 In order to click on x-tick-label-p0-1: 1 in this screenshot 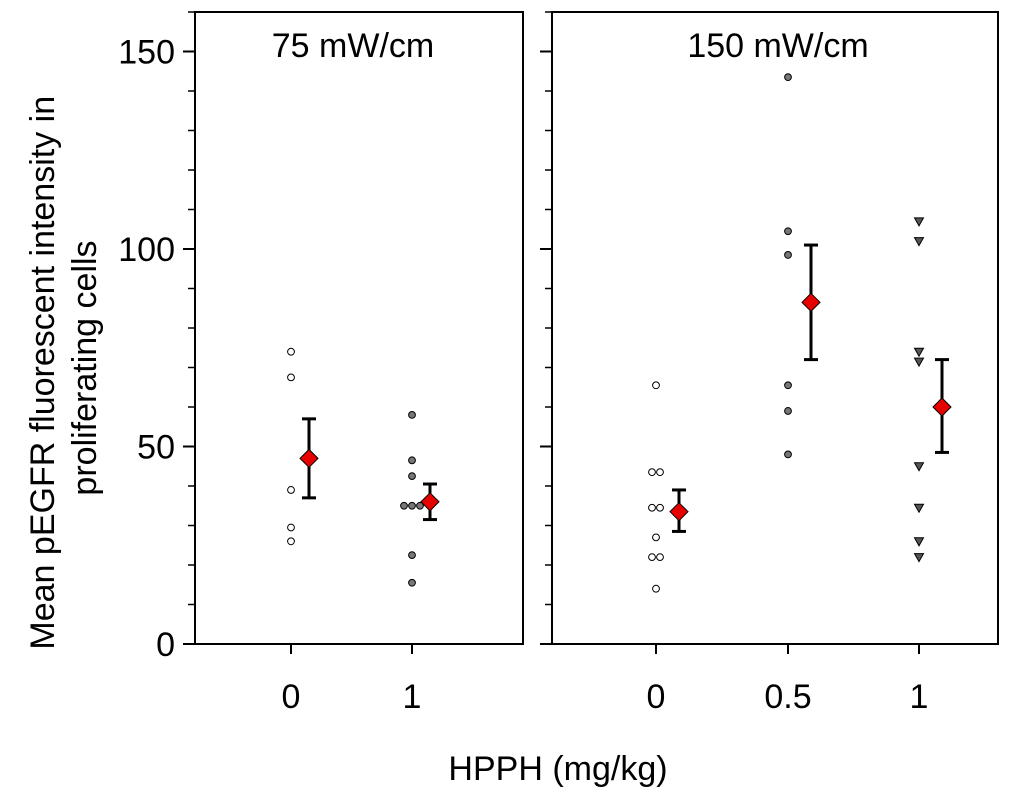, I will do `click(412, 697)`.